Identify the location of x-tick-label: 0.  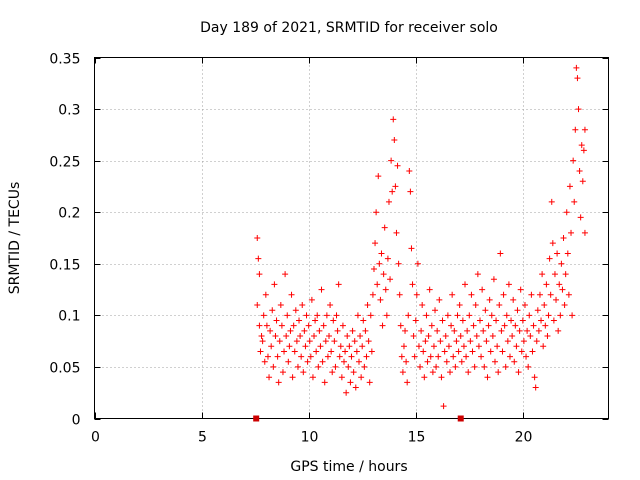
(95, 438).